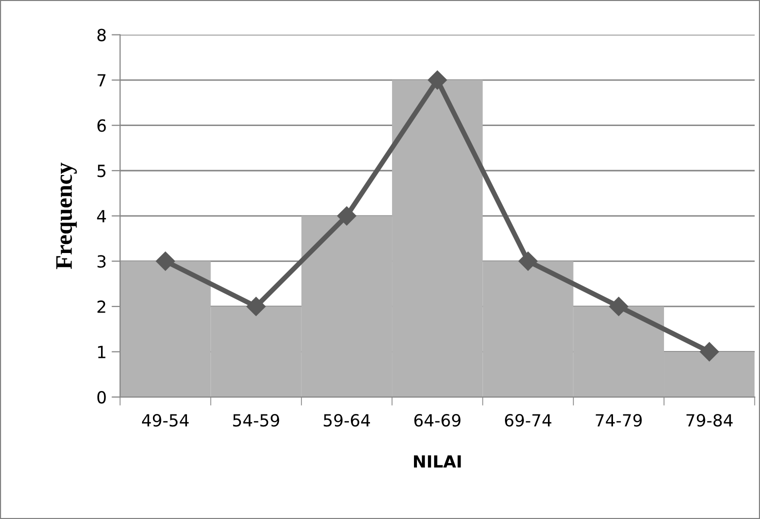 The height and width of the screenshot is (519, 760). What do you see at coordinates (101, 125) in the screenshot?
I see `y-tick-label: 6` at bounding box center [101, 125].